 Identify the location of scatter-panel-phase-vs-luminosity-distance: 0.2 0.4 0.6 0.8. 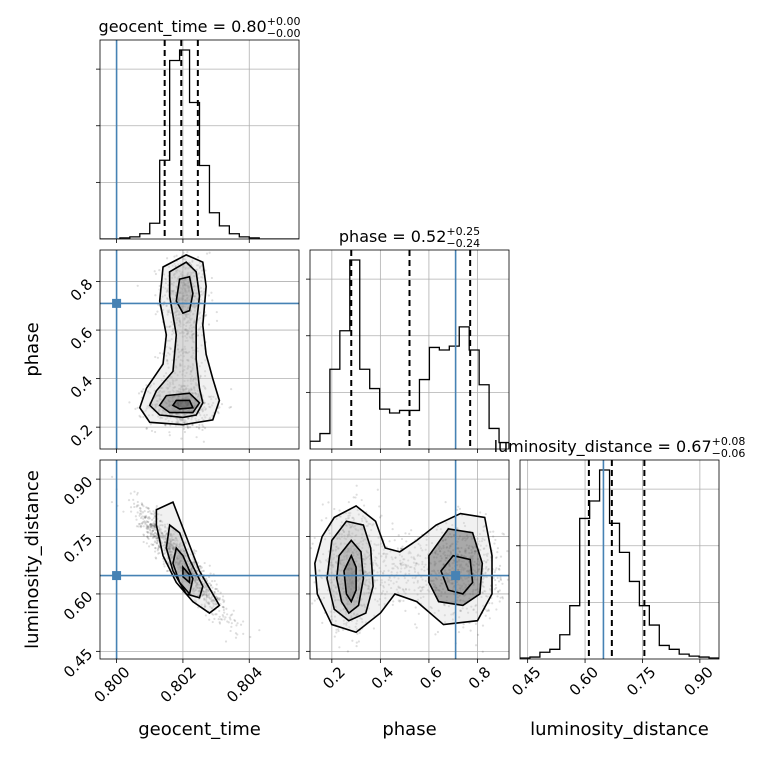
(408, 576).